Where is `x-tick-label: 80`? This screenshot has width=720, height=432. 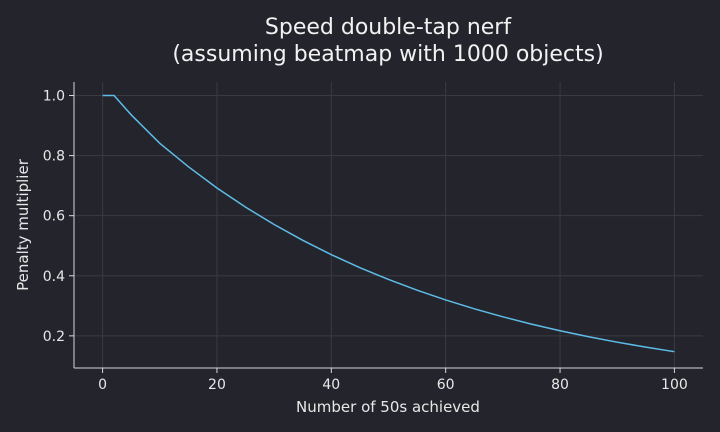
x-tick-label: 80 is located at coordinates (560, 385).